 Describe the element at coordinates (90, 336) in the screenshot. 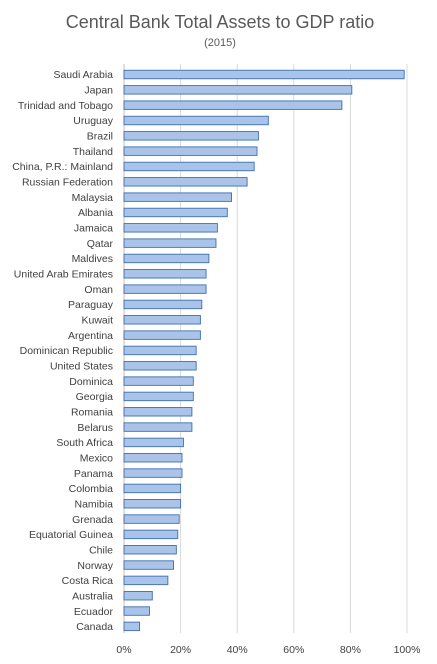

I see `category-label: Argentina` at that location.